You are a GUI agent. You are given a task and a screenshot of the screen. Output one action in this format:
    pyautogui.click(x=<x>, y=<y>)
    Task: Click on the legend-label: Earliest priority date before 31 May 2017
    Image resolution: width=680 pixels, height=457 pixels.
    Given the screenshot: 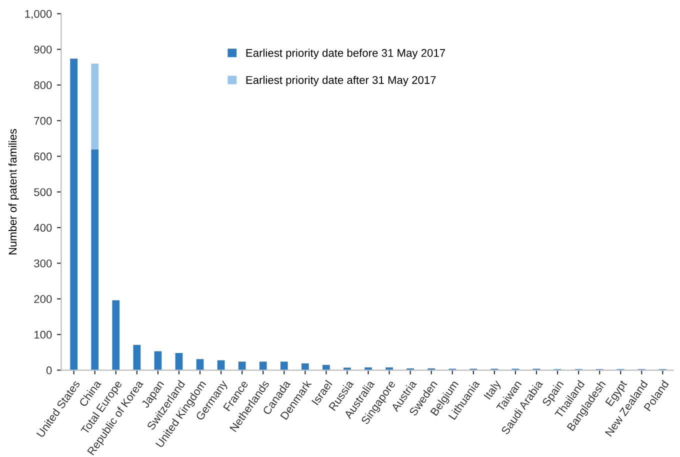 What is the action you would take?
    pyautogui.click(x=345, y=54)
    